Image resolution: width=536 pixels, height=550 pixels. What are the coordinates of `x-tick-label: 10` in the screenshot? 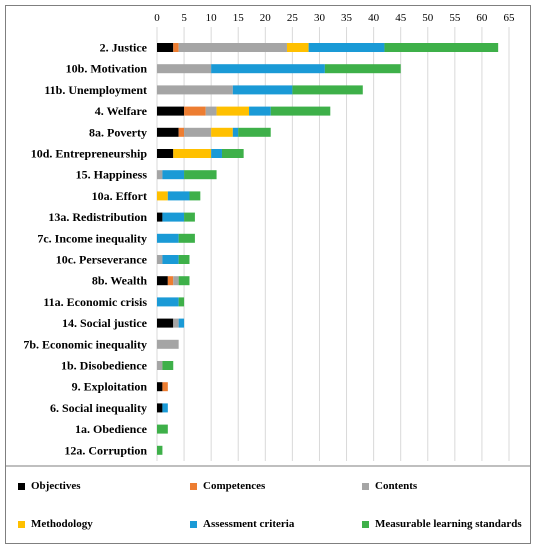 It's located at (212, 18).